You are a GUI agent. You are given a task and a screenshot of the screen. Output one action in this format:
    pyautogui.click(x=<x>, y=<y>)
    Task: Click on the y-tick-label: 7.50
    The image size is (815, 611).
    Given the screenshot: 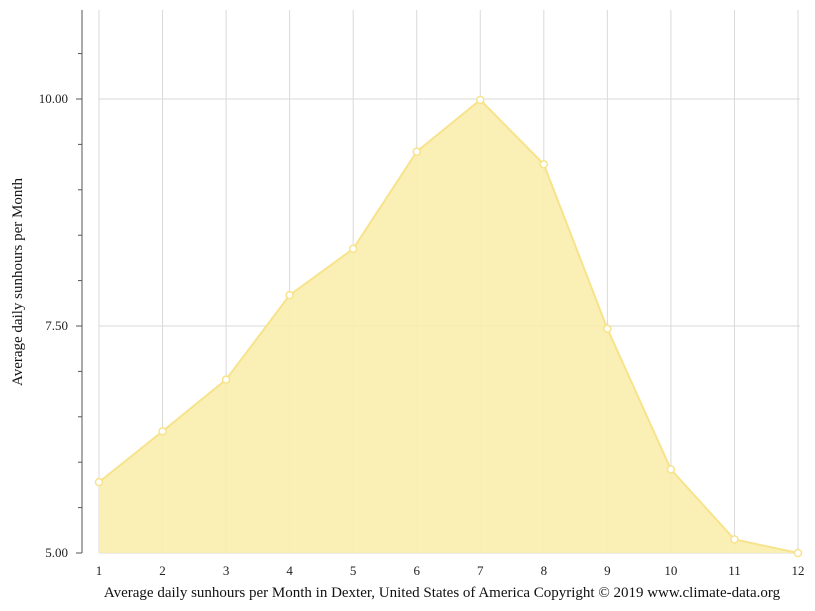 What is the action you would take?
    pyautogui.click(x=56, y=325)
    